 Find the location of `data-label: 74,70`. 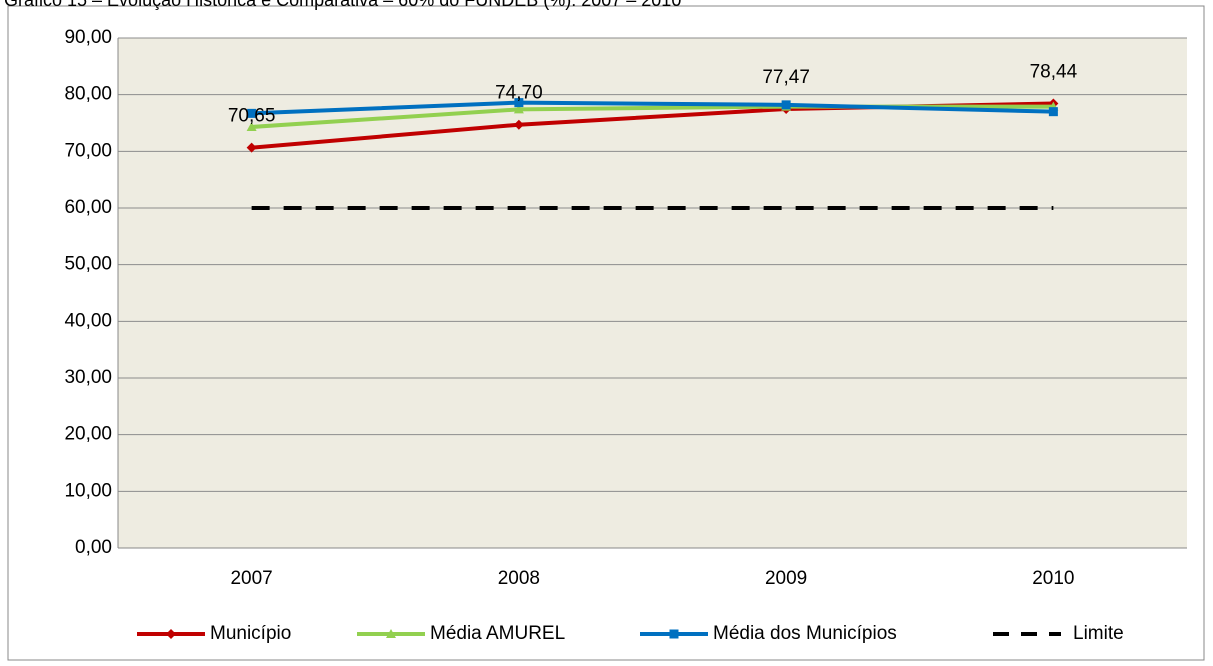

data-label: 74,70 is located at coordinates (519, 93).